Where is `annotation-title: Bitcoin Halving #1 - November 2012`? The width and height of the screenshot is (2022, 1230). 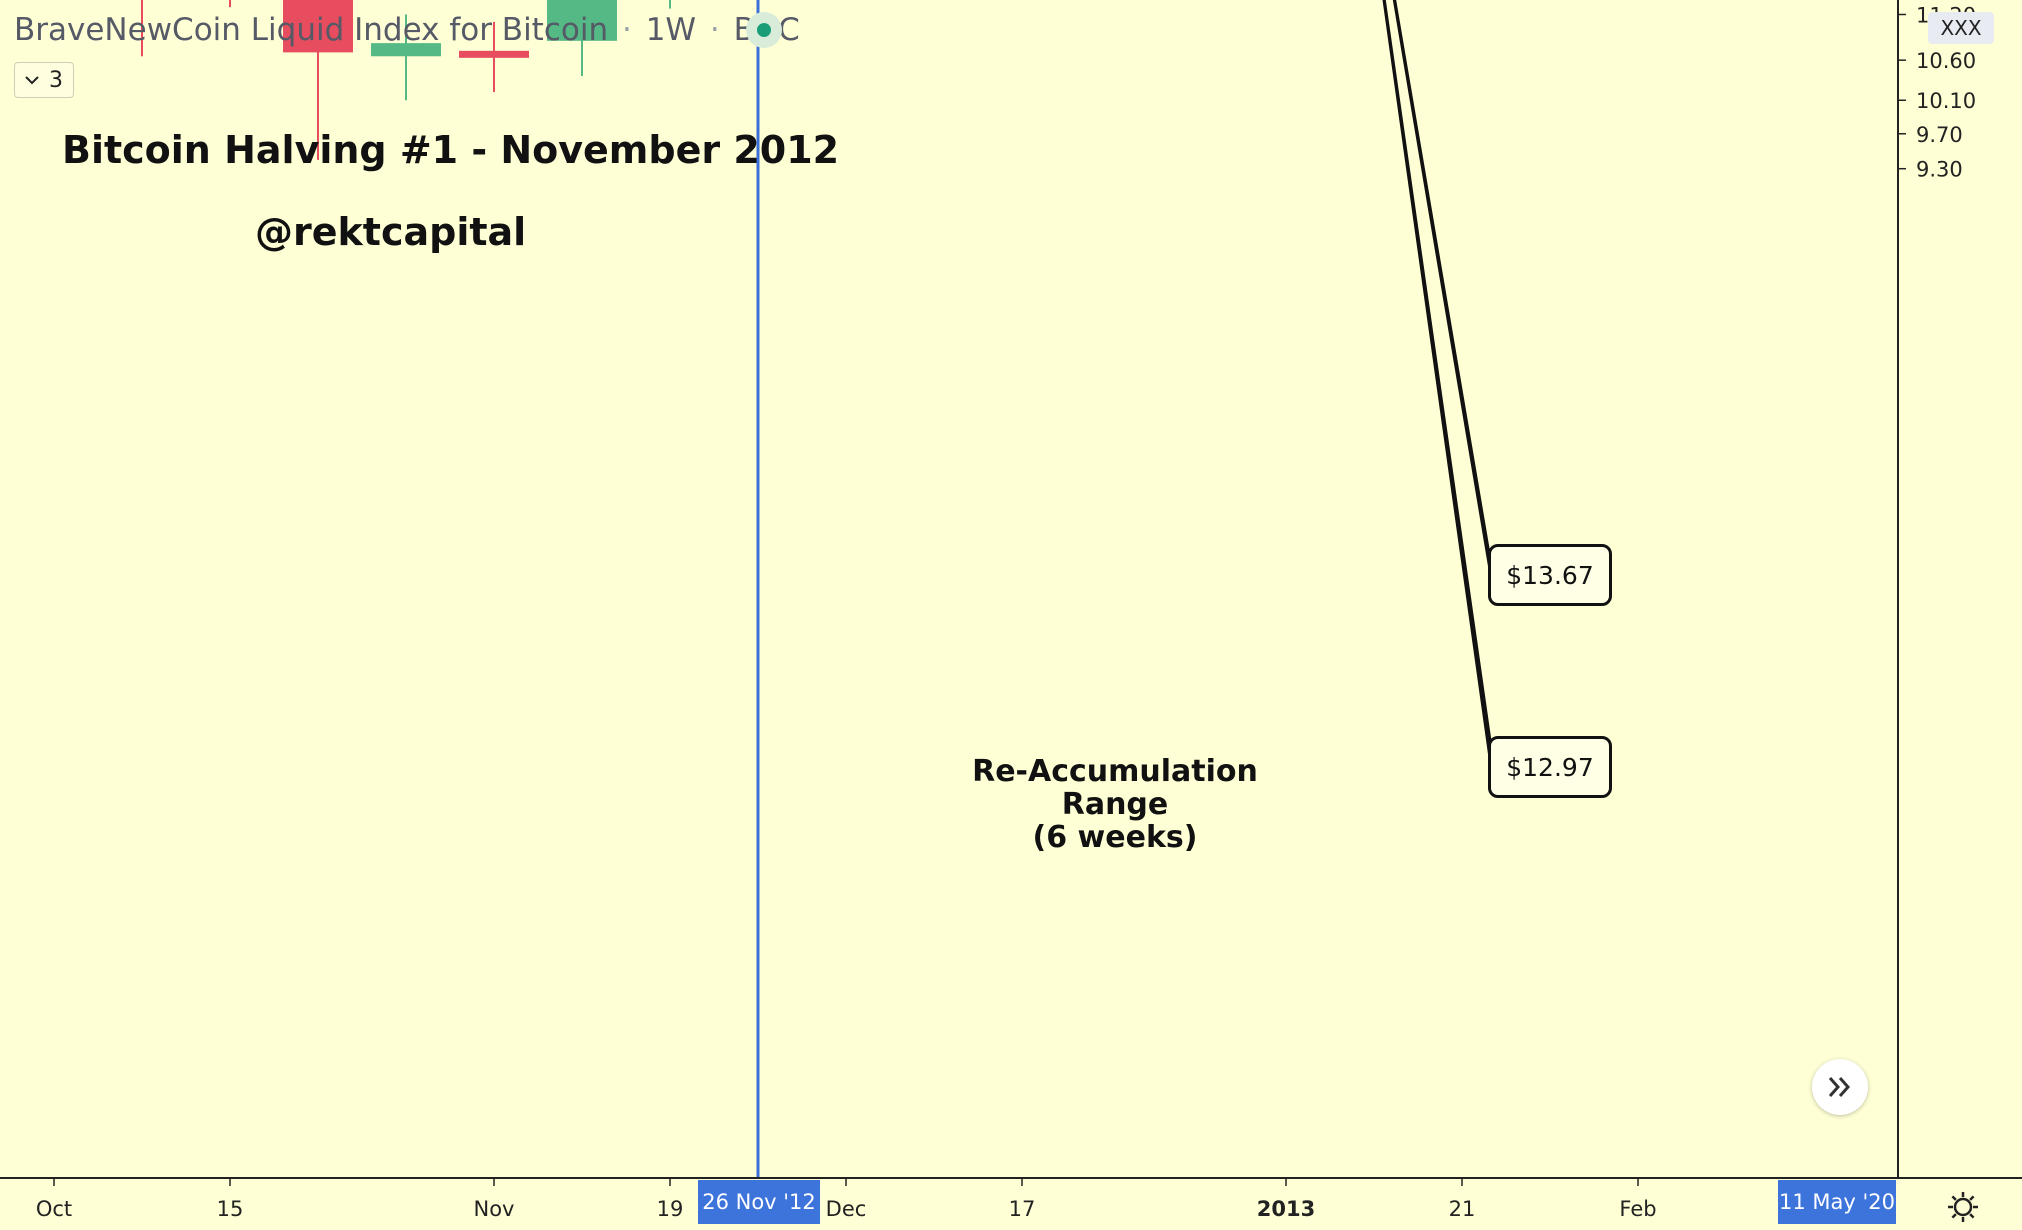 annotation-title: Bitcoin Halving #1 - November 2012 is located at coordinates (451, 150).